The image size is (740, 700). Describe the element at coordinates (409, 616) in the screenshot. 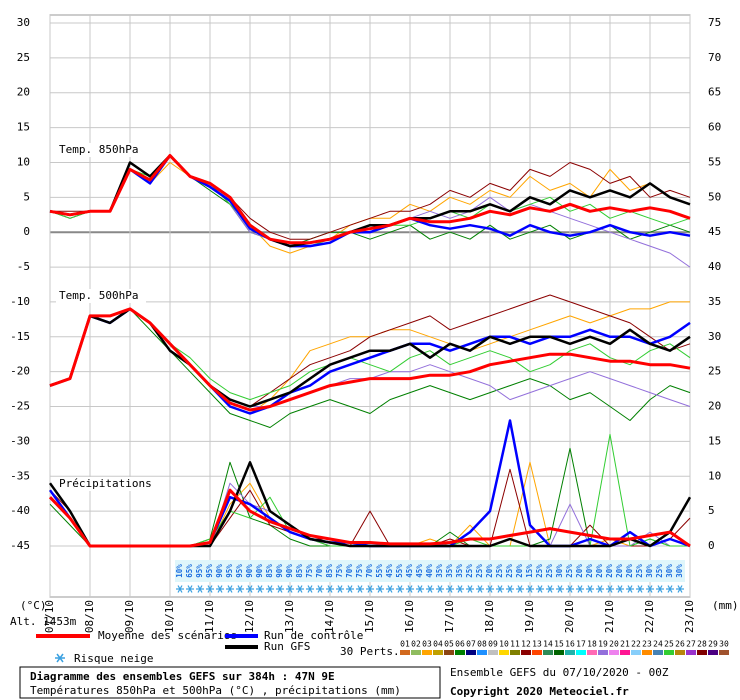

I see `x-tick-label: 16/10` at that location.